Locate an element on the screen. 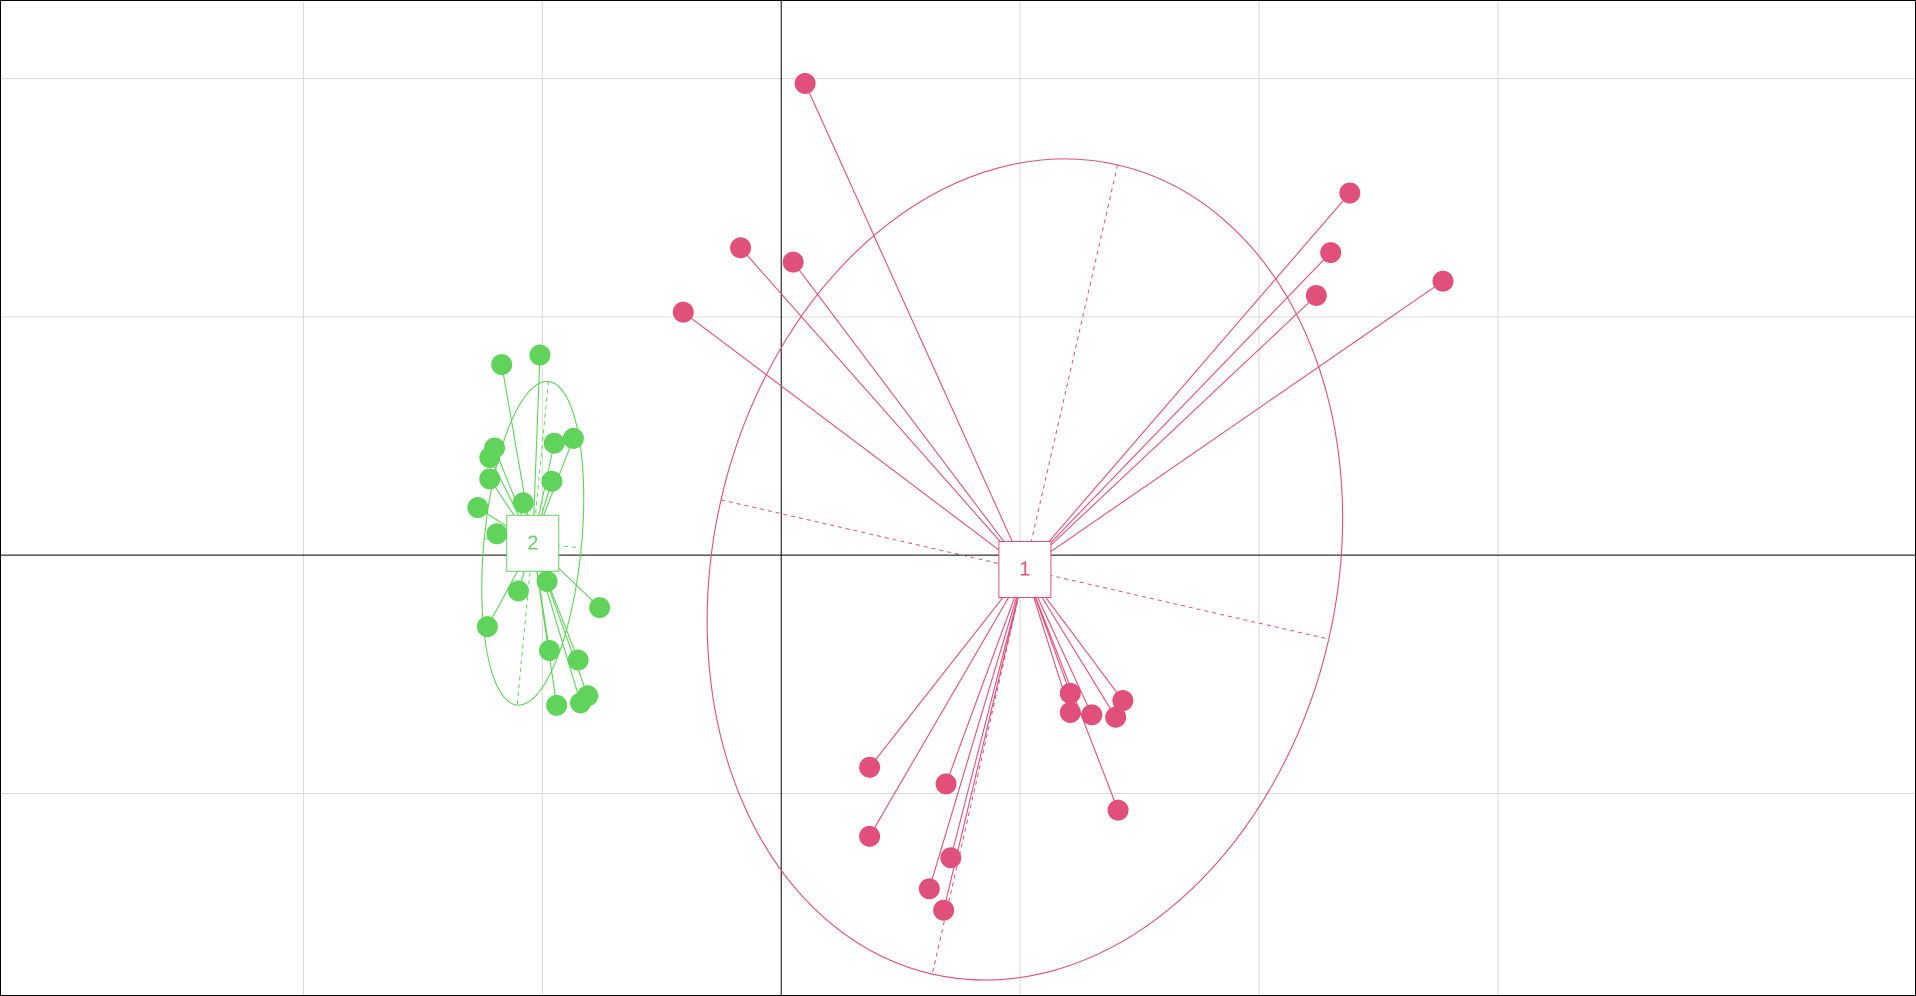 The height and width of the screenshot is (996, 1916). cluster-label: 1 is located at coordinates (1024, 569).